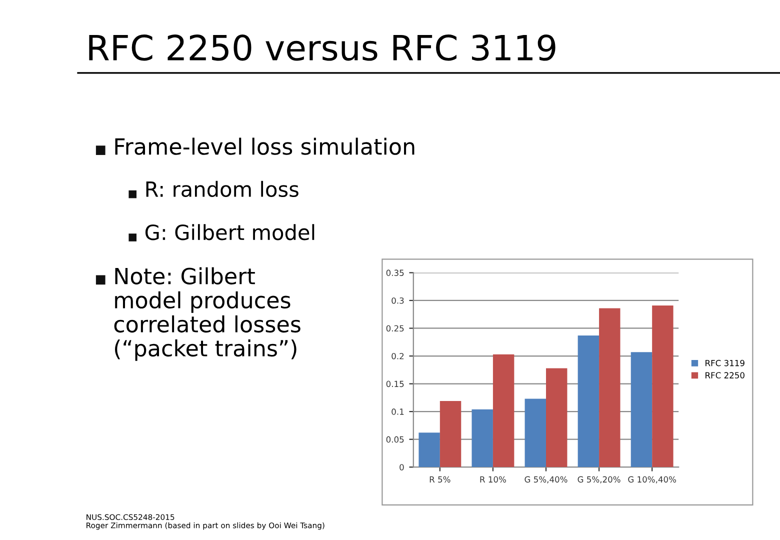 This screenshot has height=540, width=780. What do you see at coordinates (493, 479) in the screenshot?
I see `x-tick-label: R 10%` at bounding box center [493, 479].